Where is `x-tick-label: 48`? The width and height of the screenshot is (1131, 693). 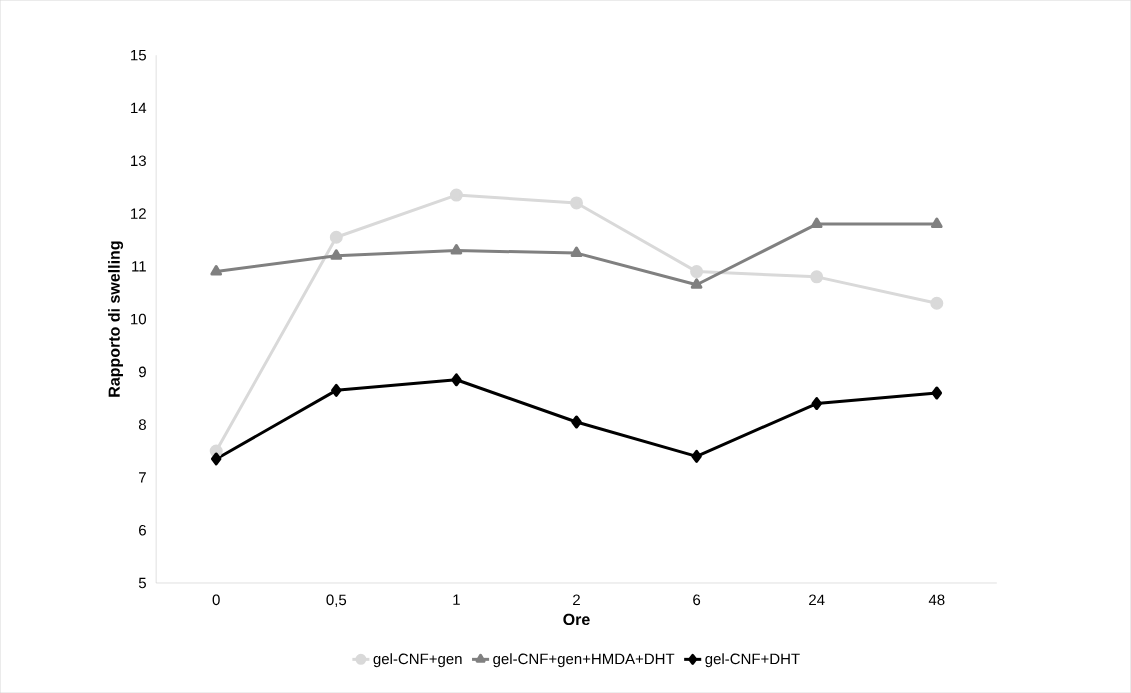
x-tick-label: 48 is located at coordinates (936, 600).